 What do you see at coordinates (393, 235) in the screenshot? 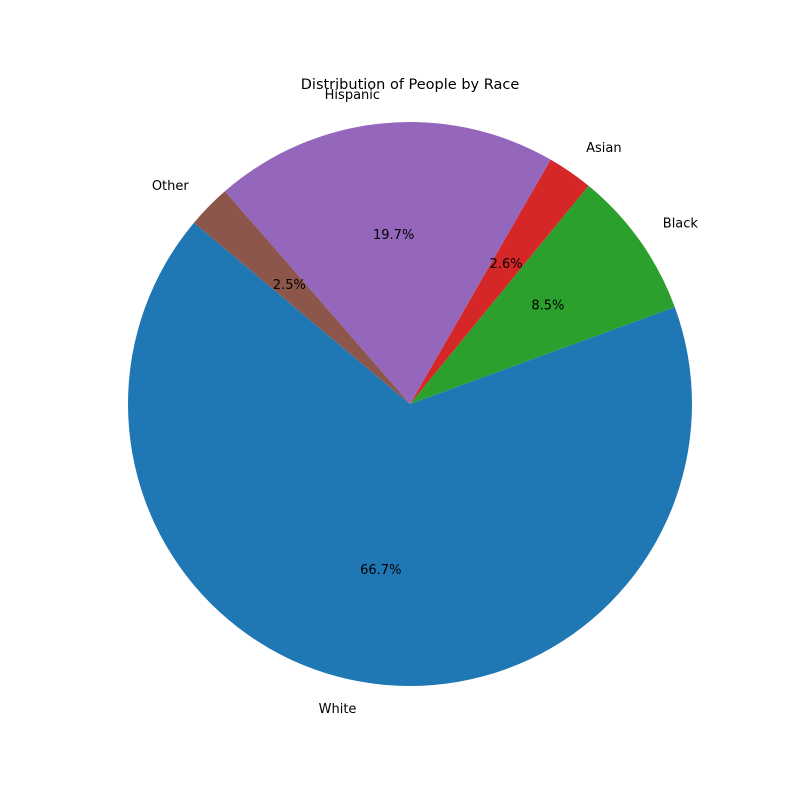
I see `percent-label-hispanic: 19.7%` at bounding box center [393, 235].